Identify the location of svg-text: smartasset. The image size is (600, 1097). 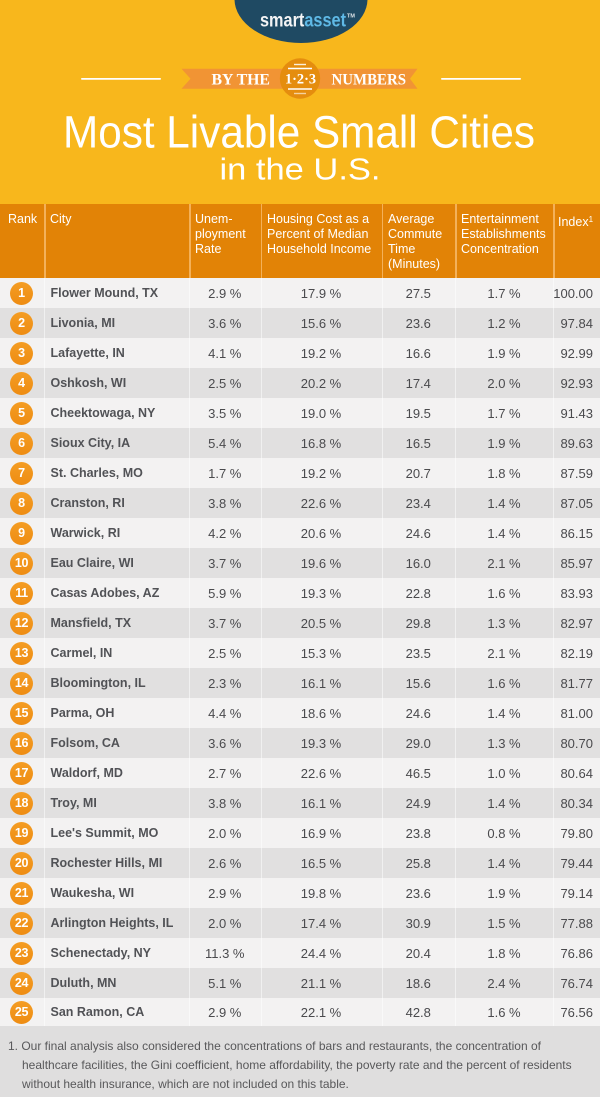
(303, 20).